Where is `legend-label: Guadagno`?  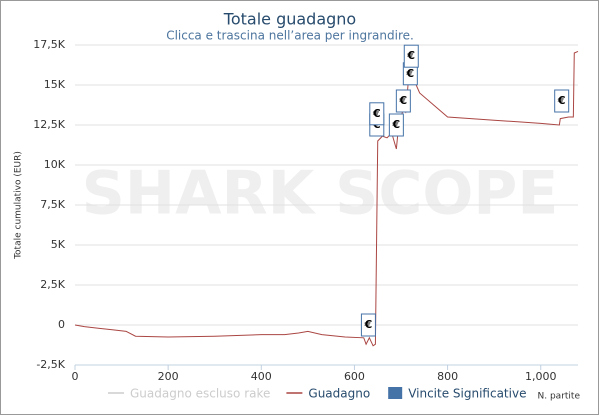
legend-label: Guadagno is located at coordinates (339, 394).